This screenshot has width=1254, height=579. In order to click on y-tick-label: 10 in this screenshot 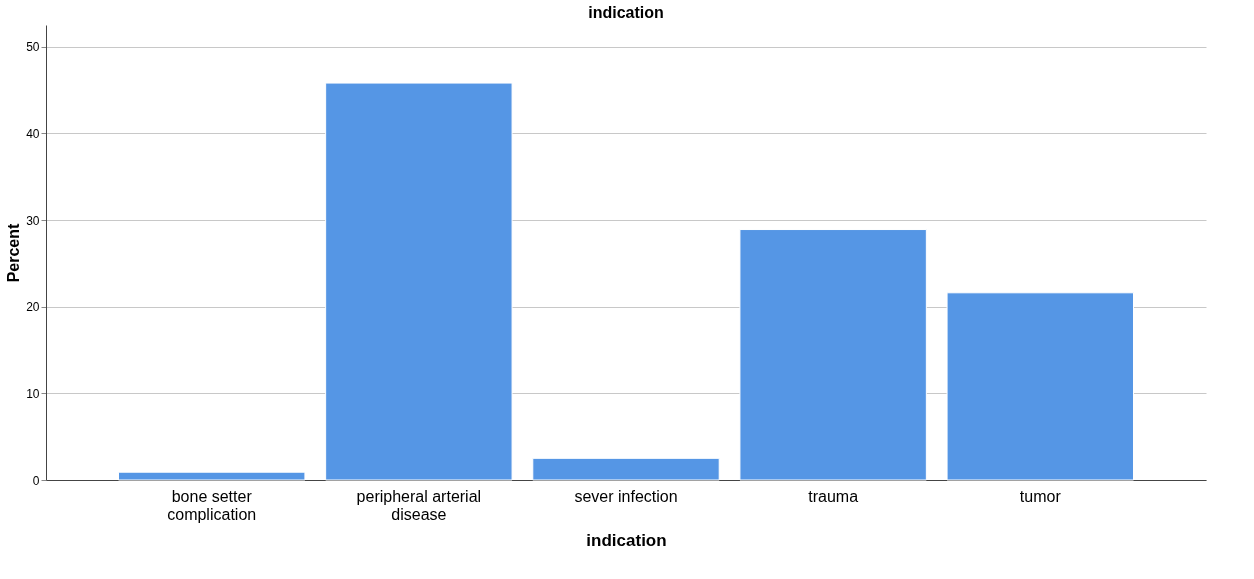, I will do `click(33, 393)`.